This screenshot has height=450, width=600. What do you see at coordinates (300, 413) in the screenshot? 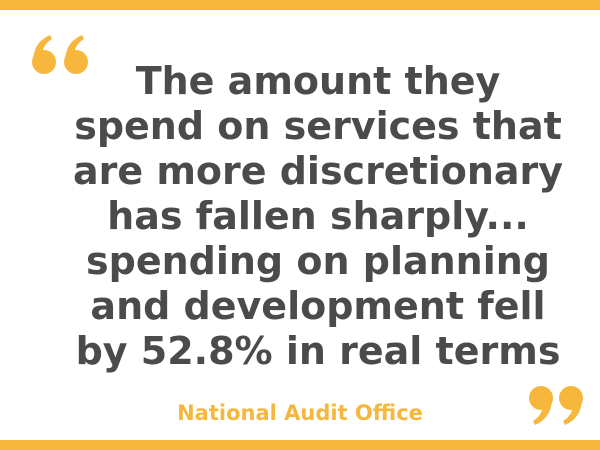
I see `attribution: National Audit Office` at bounding box center [300, 413].